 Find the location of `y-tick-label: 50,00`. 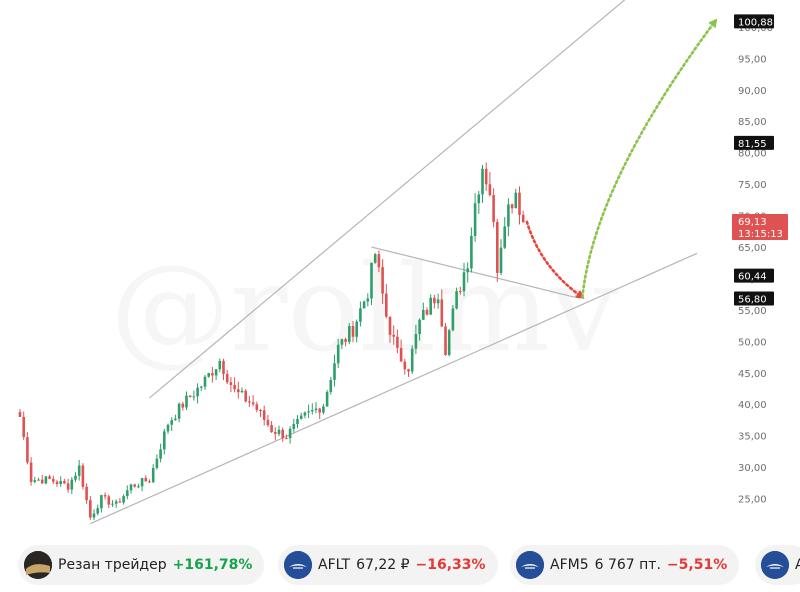

y-tick-label: 50,00 is located at coordinates (752, 342).